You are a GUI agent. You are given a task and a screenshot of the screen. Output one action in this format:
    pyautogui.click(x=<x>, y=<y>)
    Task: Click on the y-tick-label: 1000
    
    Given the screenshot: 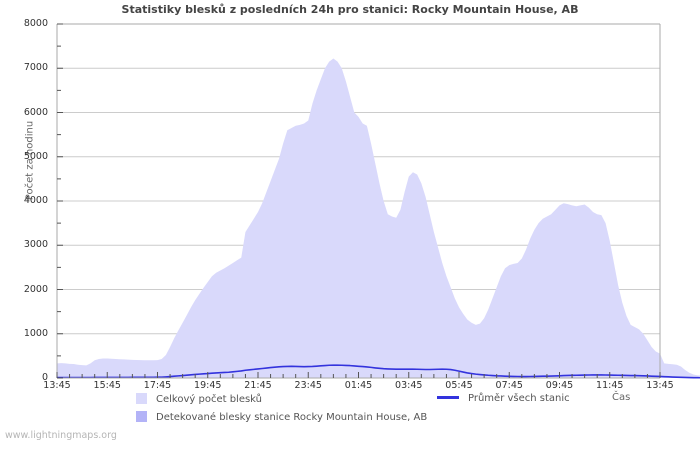 What is the action you would take?
    pyautogui.click(x=35, y=333)
    